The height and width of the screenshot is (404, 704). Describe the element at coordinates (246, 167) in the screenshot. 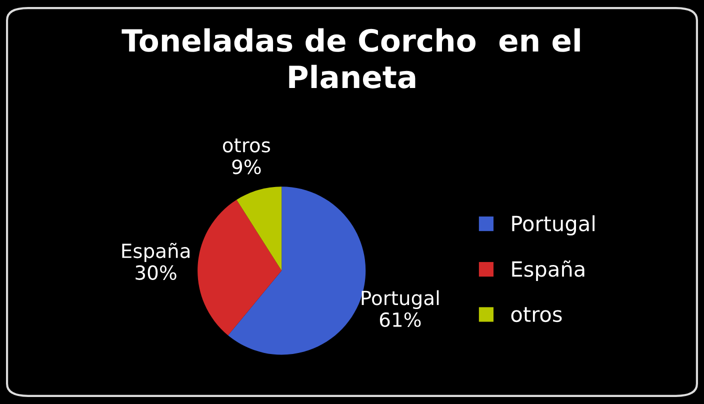

I see `data-label: 9%` at that location.